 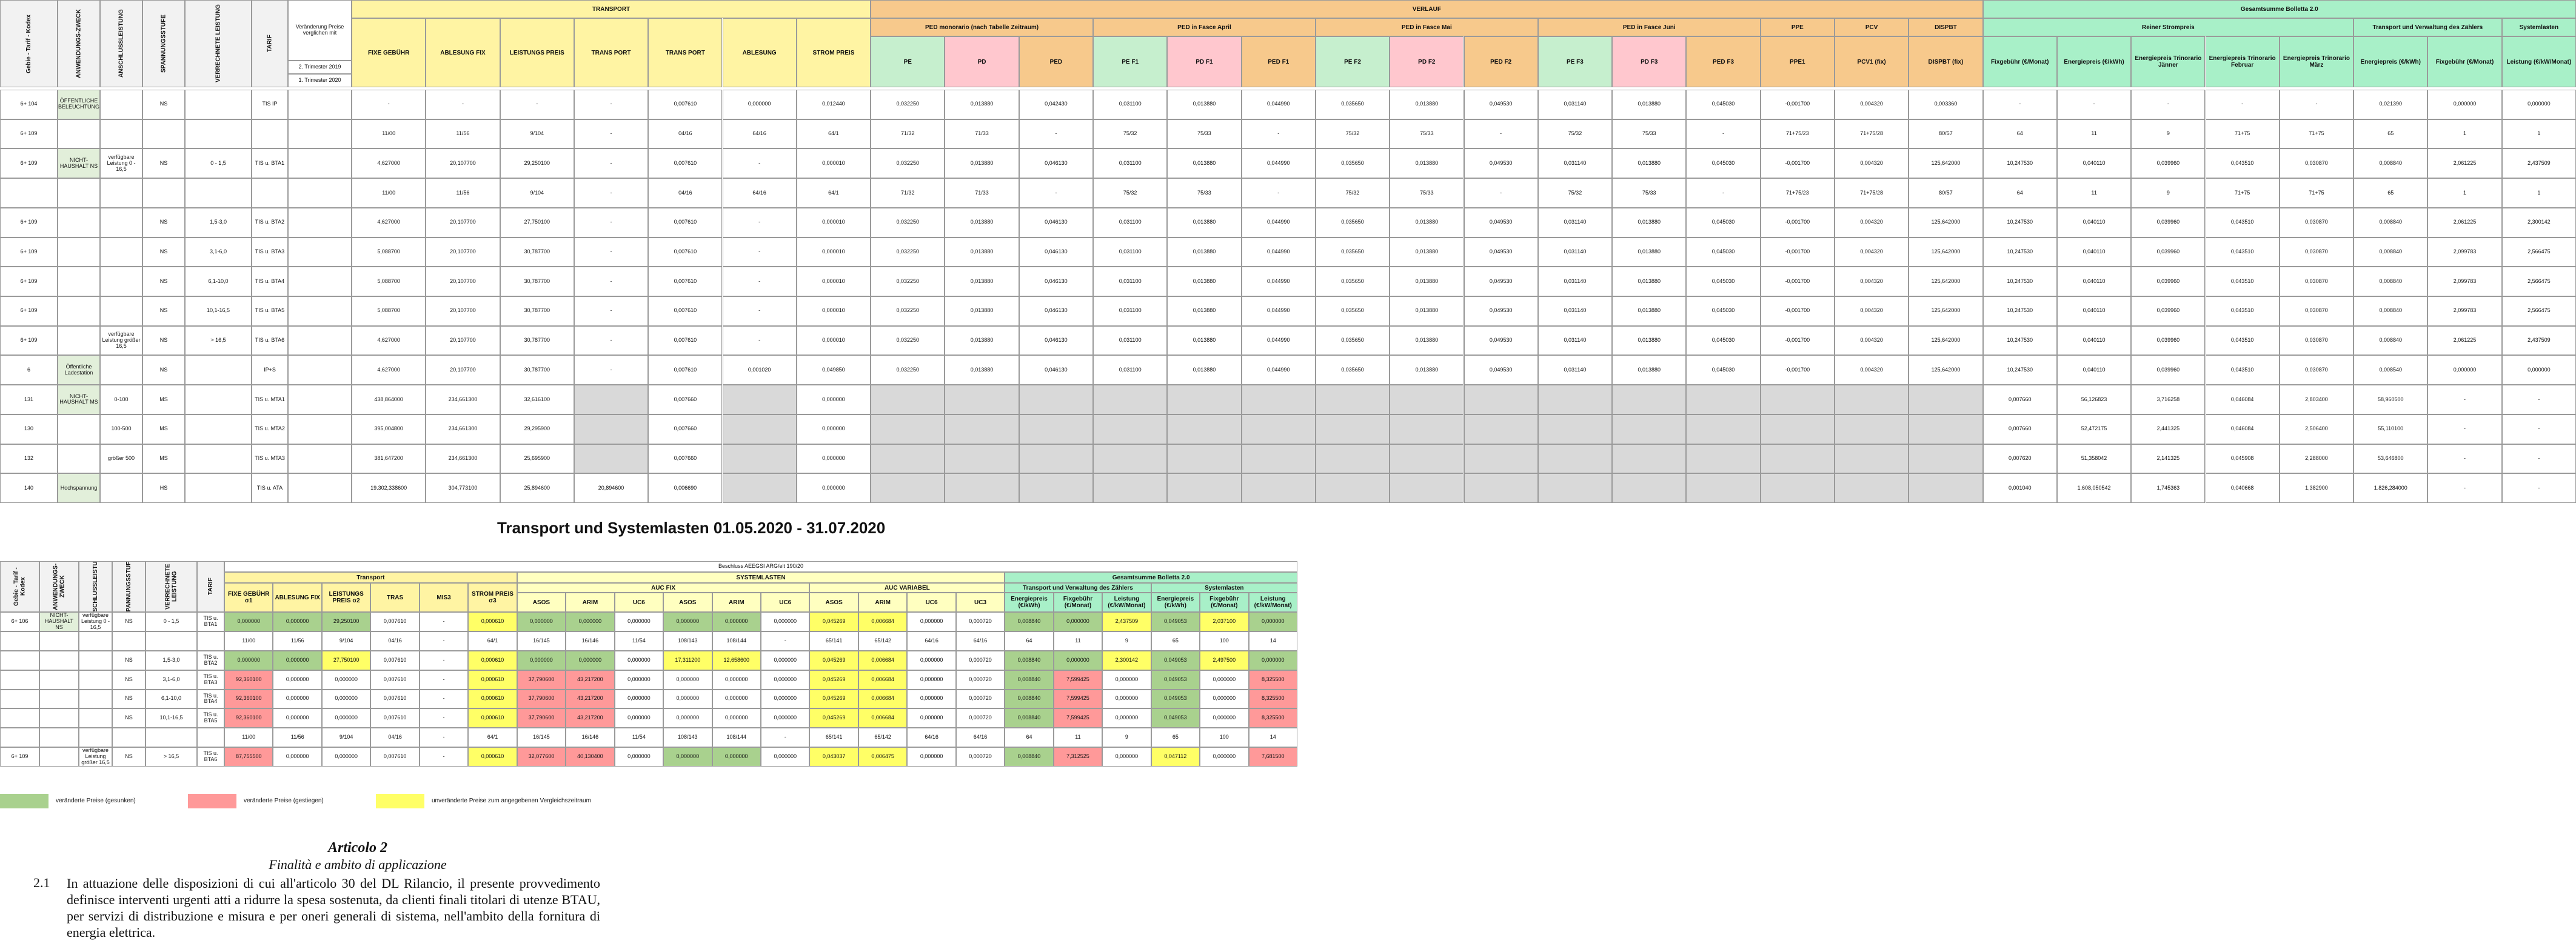 I want to click on key-cell: TIS u. BTA1, so click(x=210, y=621).